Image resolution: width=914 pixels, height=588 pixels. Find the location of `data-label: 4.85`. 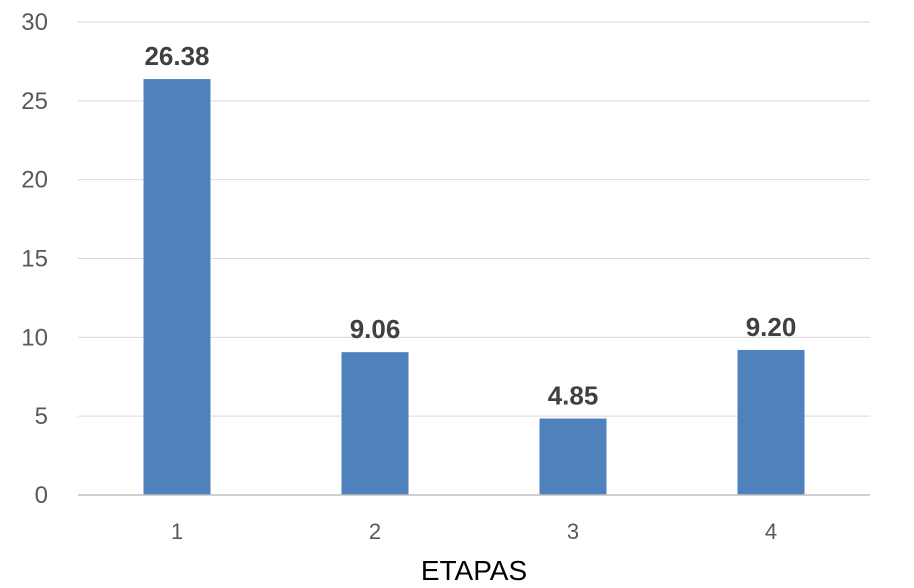

data-label: 4.85 is located at coordinates (573, 396).